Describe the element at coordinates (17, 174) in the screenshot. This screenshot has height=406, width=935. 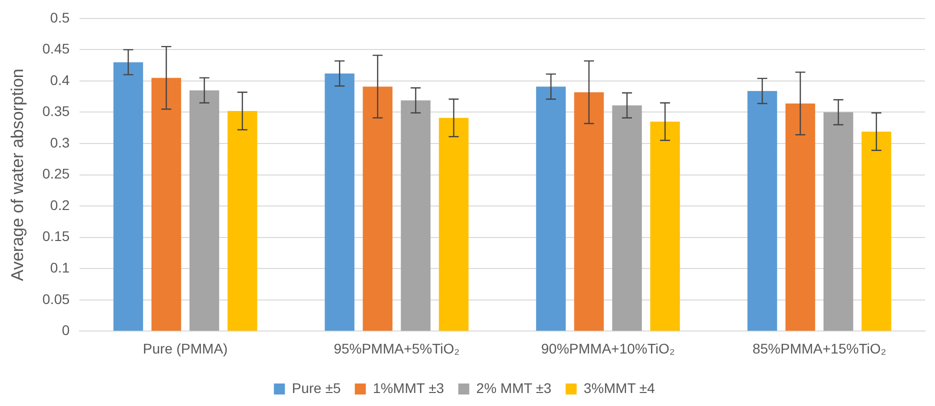
I see `y-axis-title: Average of water absorption` at that location.